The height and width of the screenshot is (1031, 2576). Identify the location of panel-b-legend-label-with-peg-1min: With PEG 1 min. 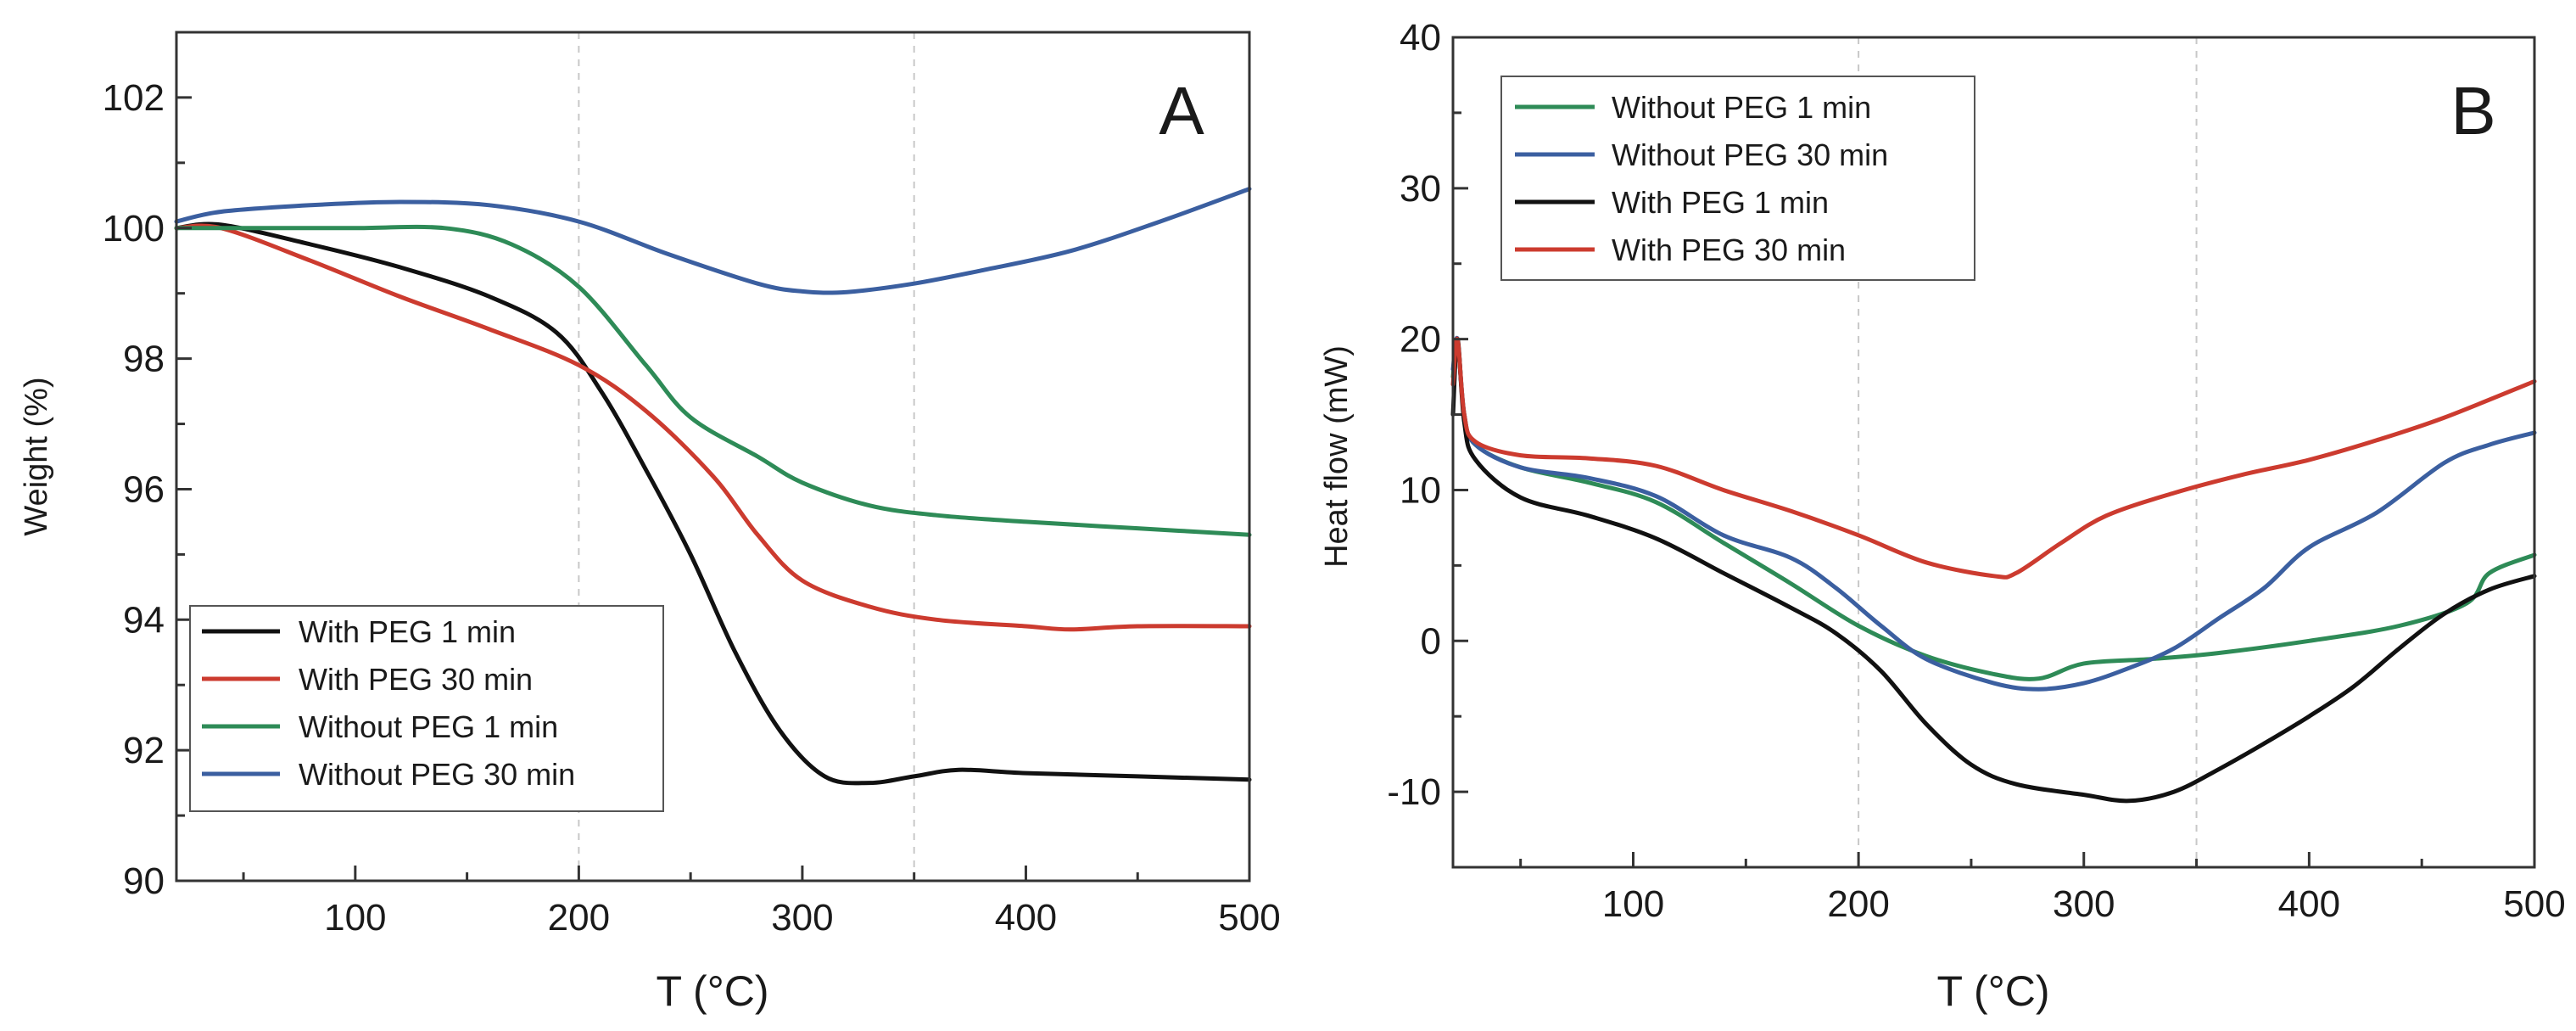
(1720, 202).